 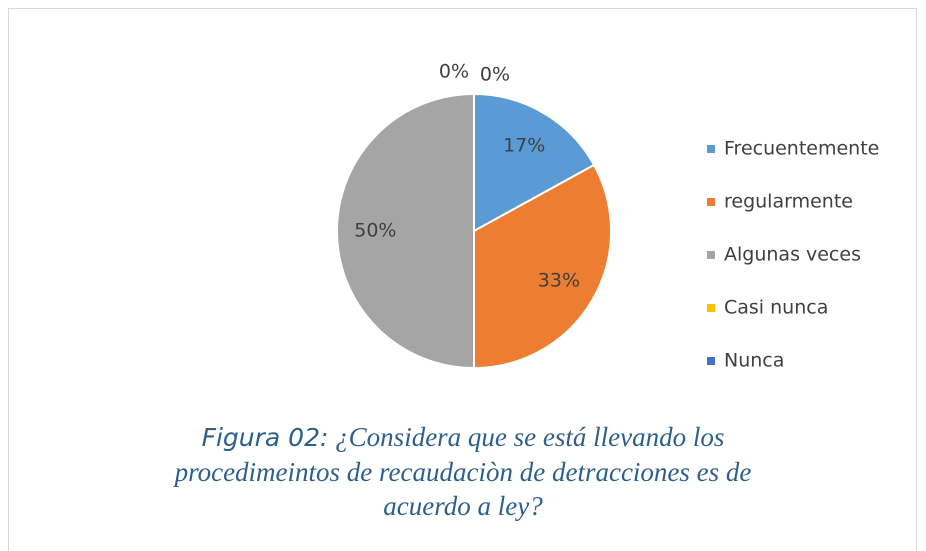 I want to click on data-label: 17%, so click(x=524, y=146).